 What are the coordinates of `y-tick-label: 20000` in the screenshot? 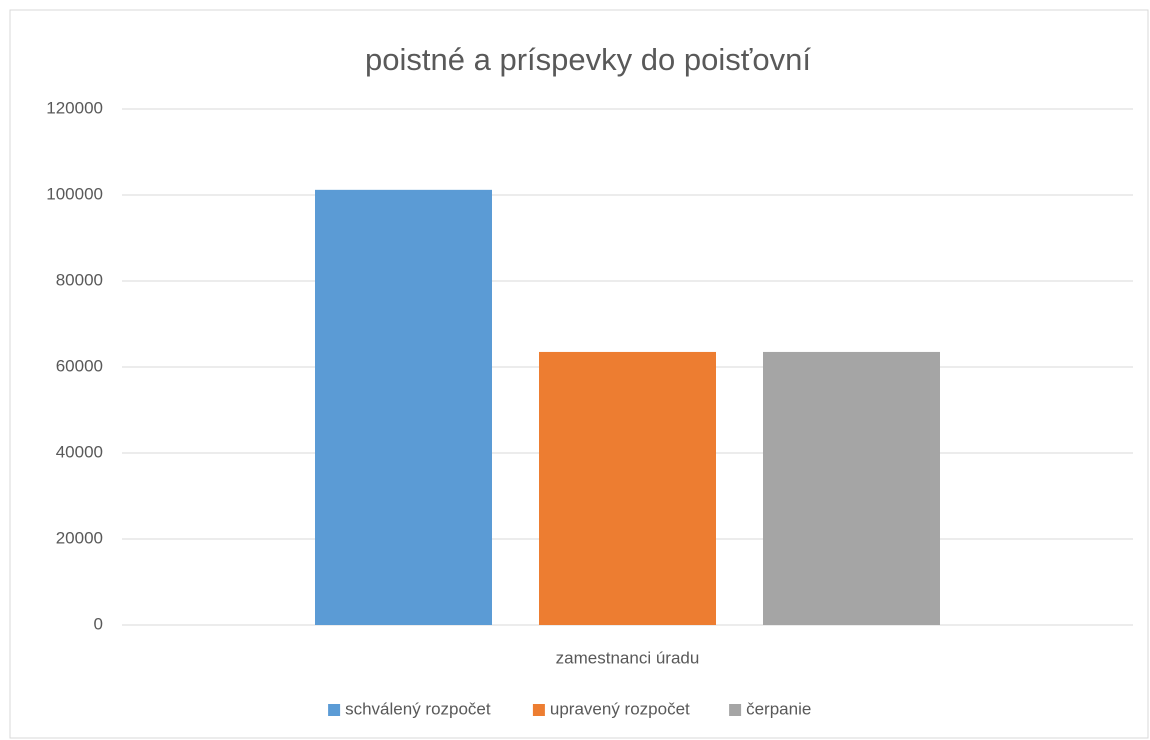 It's located at (79, 537).